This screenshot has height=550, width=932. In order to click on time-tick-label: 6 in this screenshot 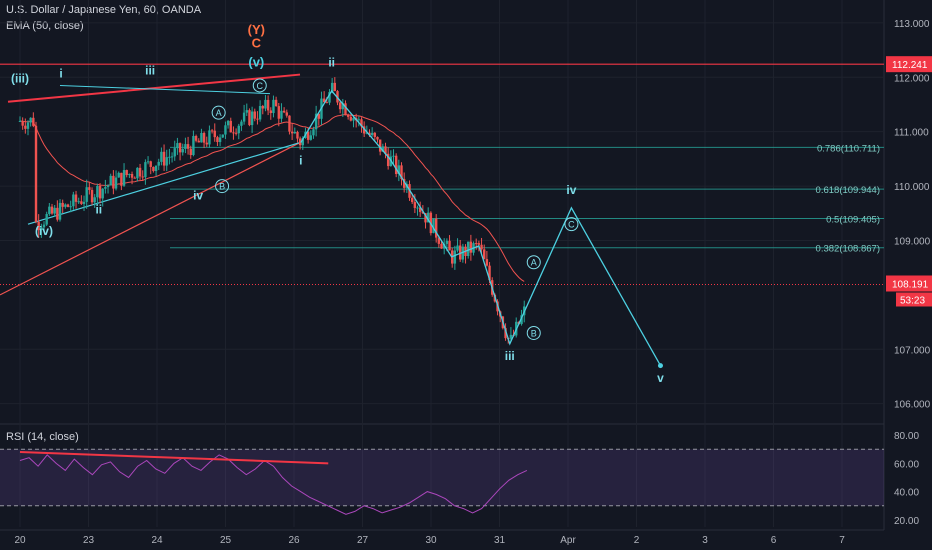, I will do `click(774, 540)`.